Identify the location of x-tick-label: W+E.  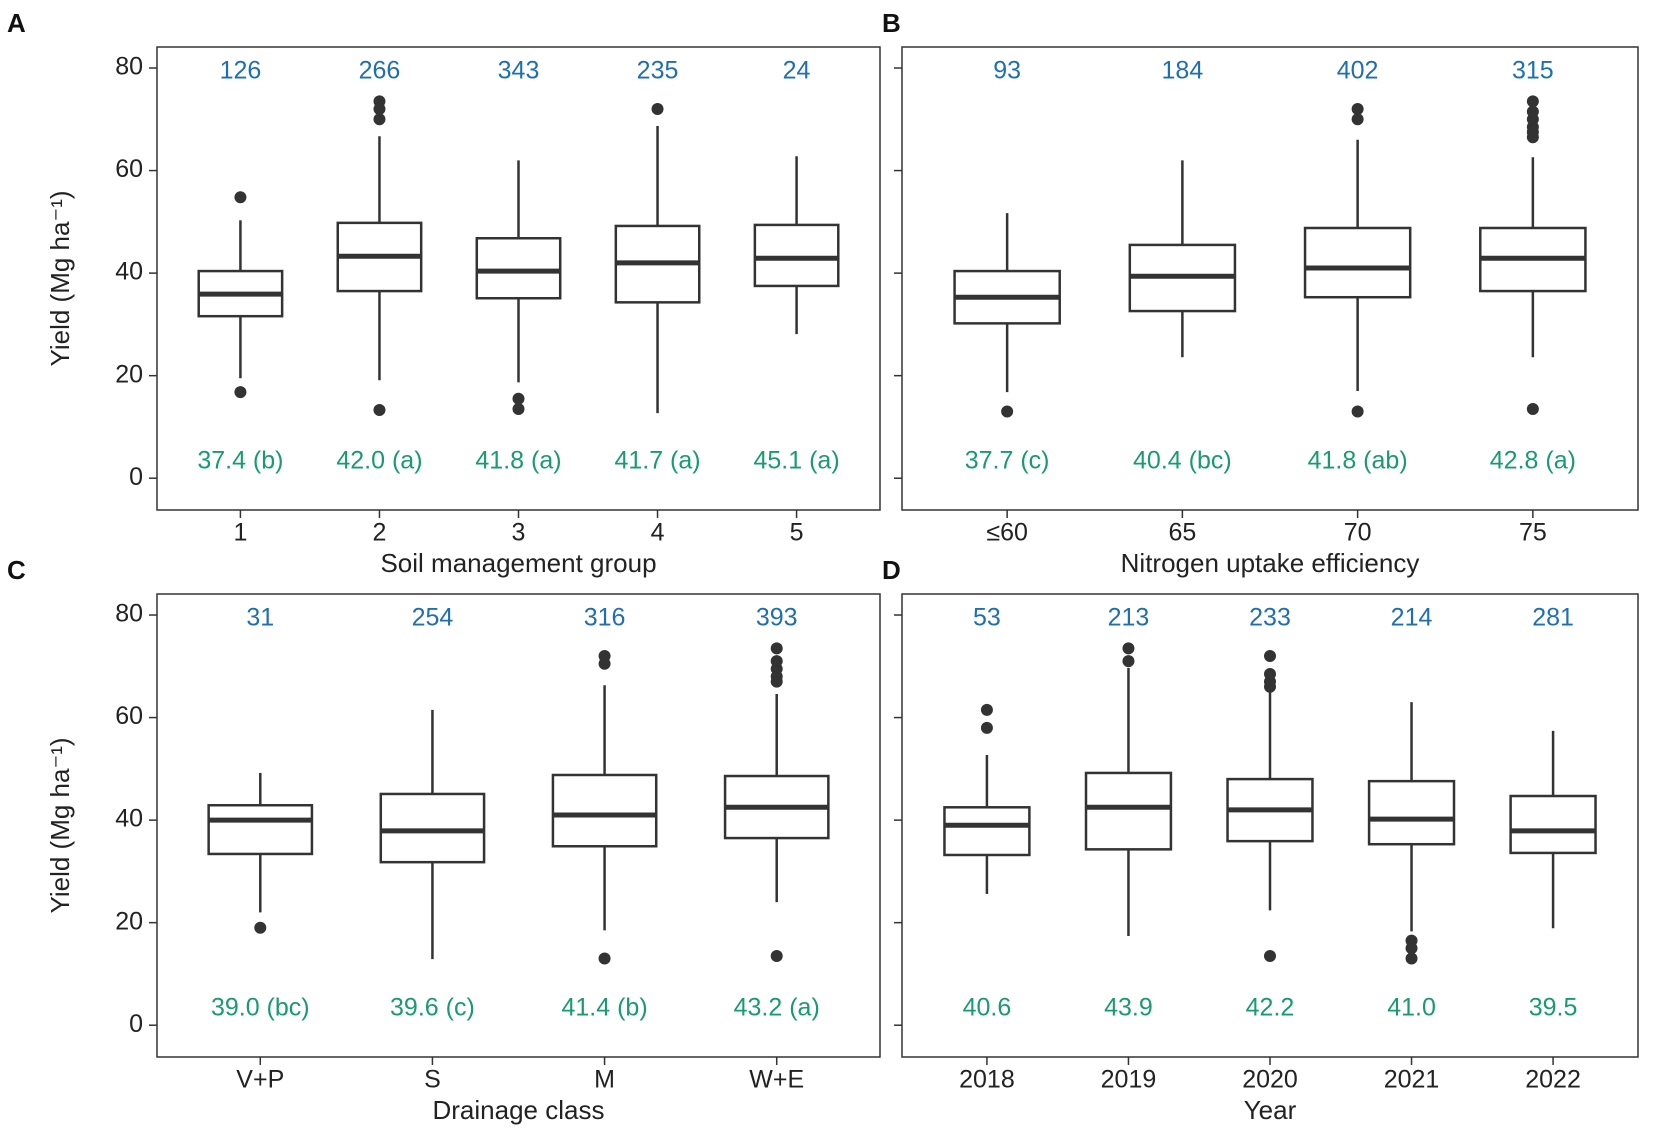
(776, 1080).